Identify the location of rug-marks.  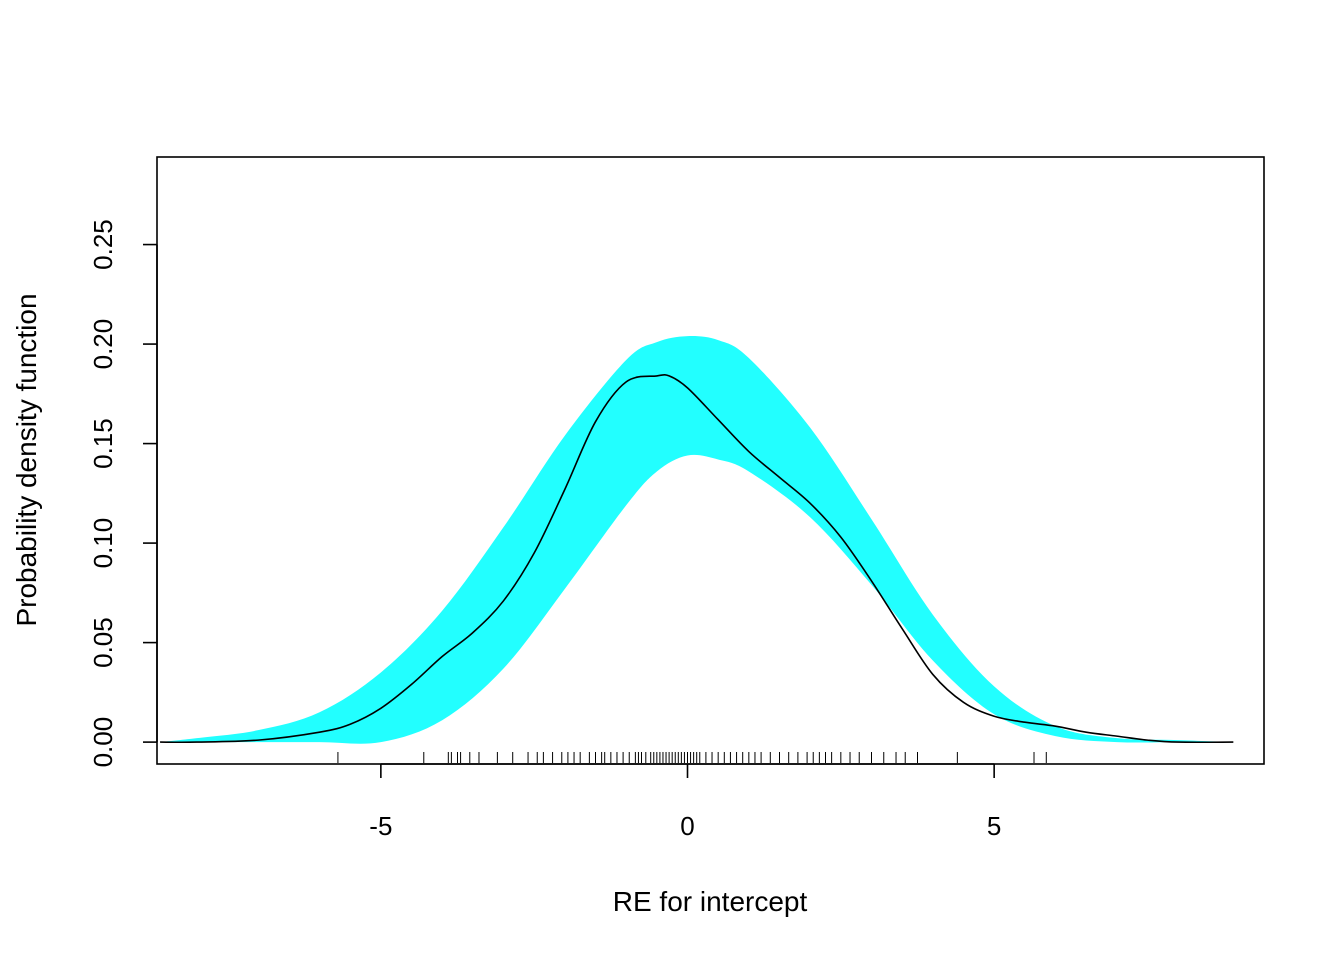
(692, 757).